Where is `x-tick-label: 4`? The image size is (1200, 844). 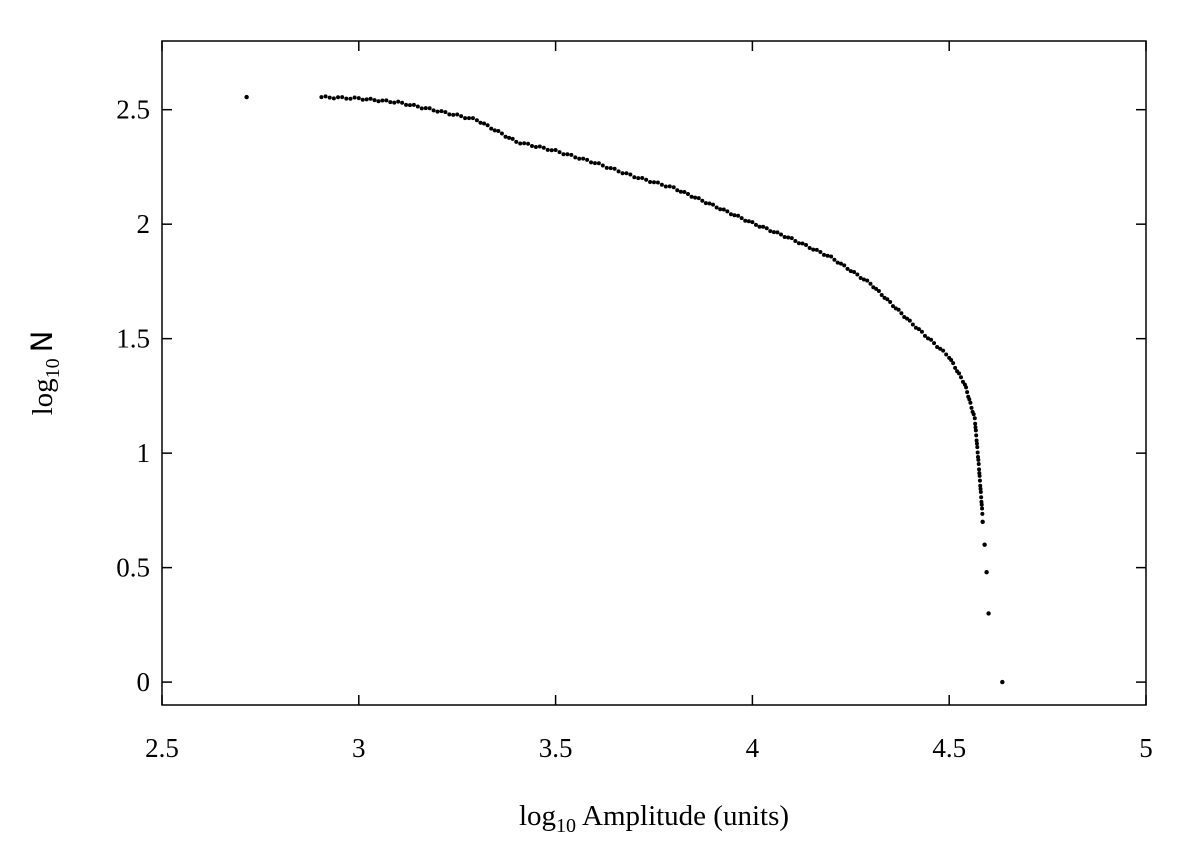
x-tick-label: 4 is located at coordinates (753, 748).